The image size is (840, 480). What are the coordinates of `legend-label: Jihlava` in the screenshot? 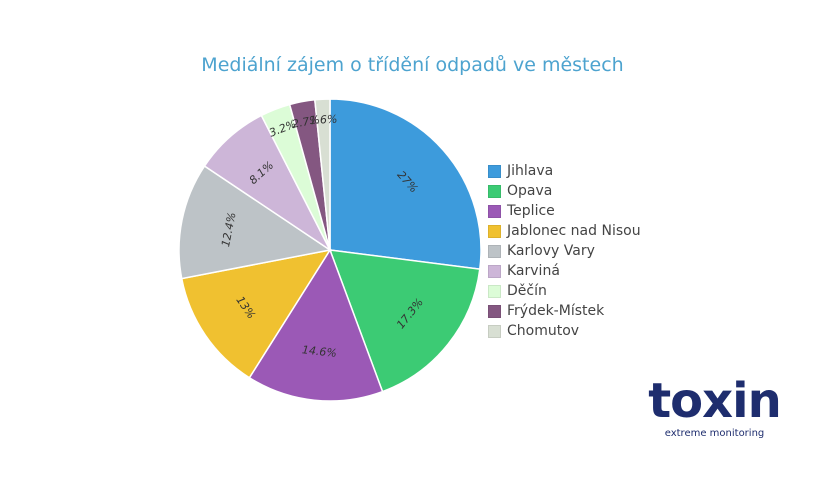 It's located at (530, 171).